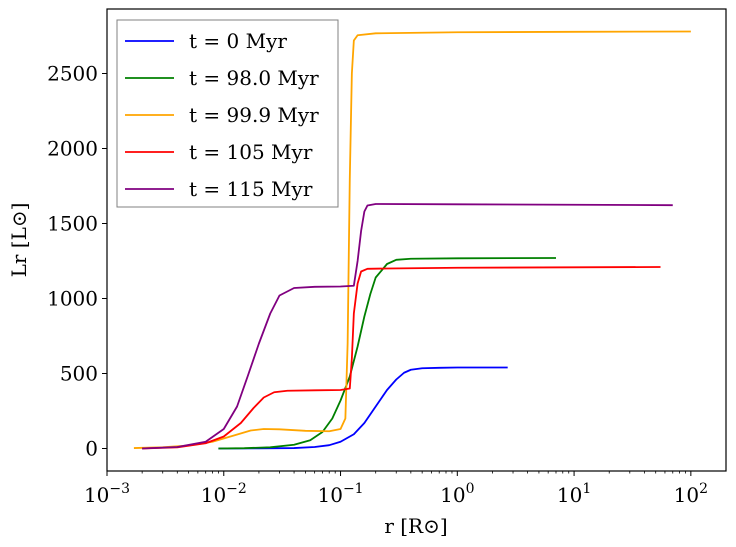  Describe the element at coordinates (79, 374) in the screenshot. I see `y-tick-label-1: 500` at that location.